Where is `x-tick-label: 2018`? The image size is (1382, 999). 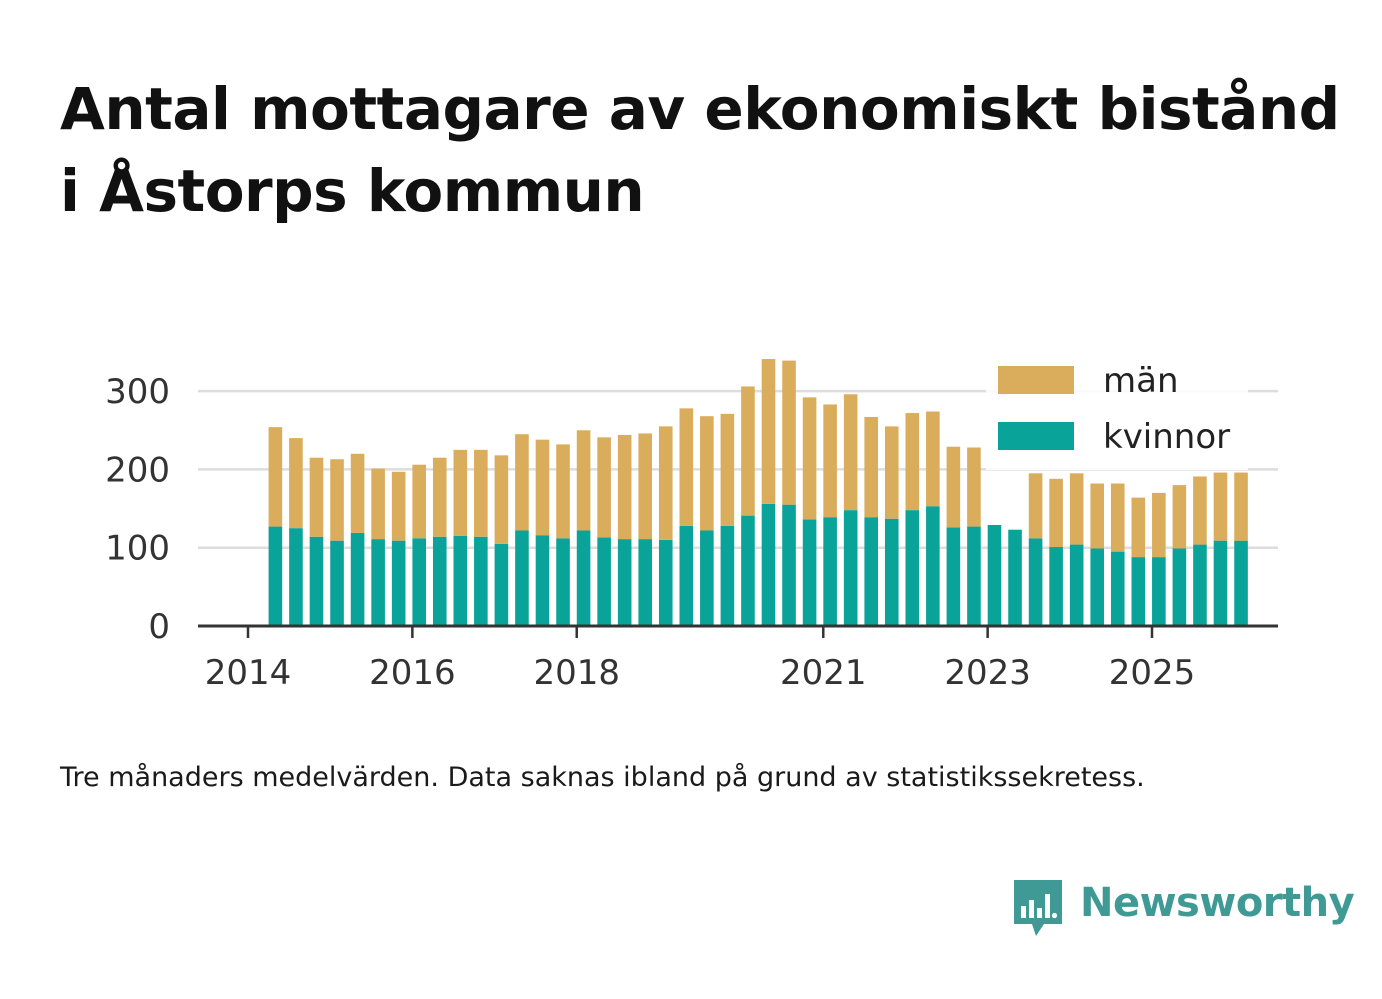
x-tick-label: 2018 is located at coordinates (576, 673).